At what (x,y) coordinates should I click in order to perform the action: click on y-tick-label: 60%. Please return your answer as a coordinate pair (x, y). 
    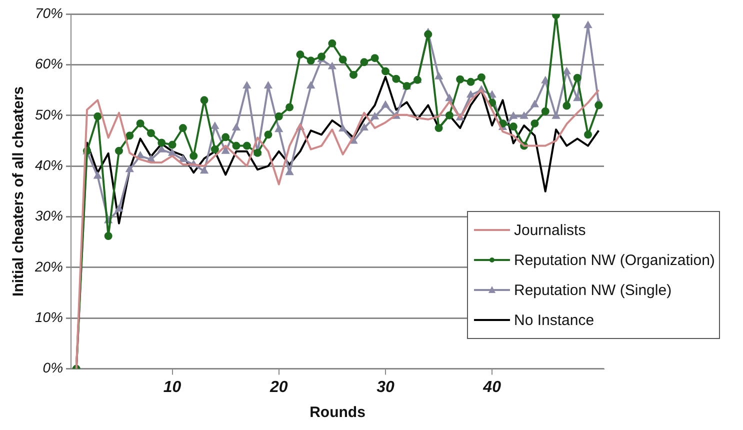
    Looking at the image, I should click on (49, 64).